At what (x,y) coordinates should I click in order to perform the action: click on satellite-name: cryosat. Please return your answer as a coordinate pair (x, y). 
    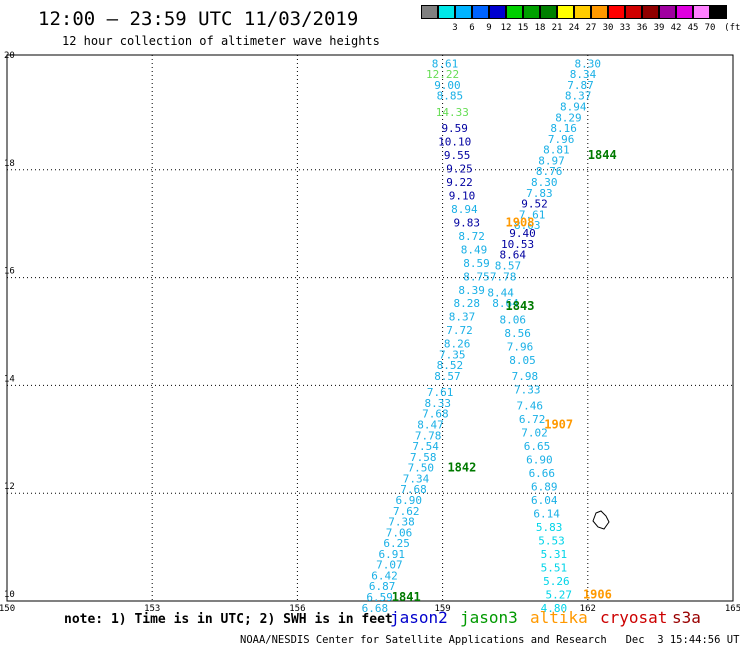
    Looking at the image, I should click on (634, 617).